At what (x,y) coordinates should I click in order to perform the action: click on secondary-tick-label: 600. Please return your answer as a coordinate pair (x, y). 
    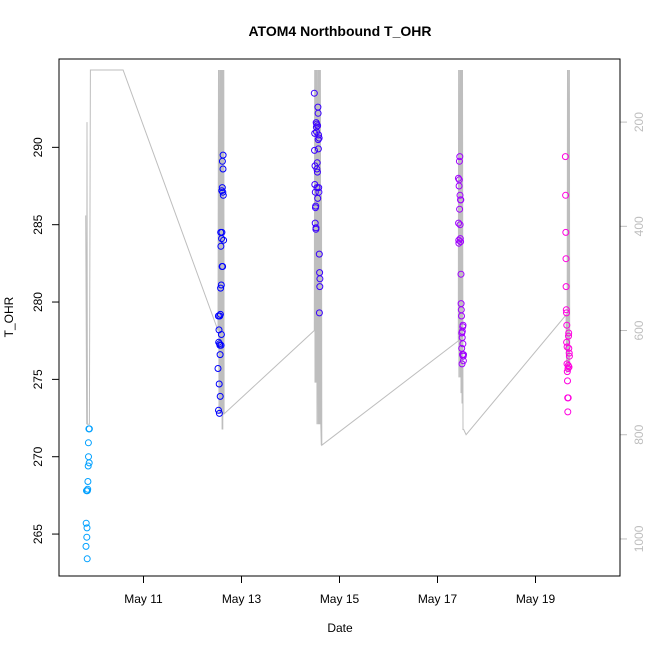
    Looking at the image, I should click on (639, 330).